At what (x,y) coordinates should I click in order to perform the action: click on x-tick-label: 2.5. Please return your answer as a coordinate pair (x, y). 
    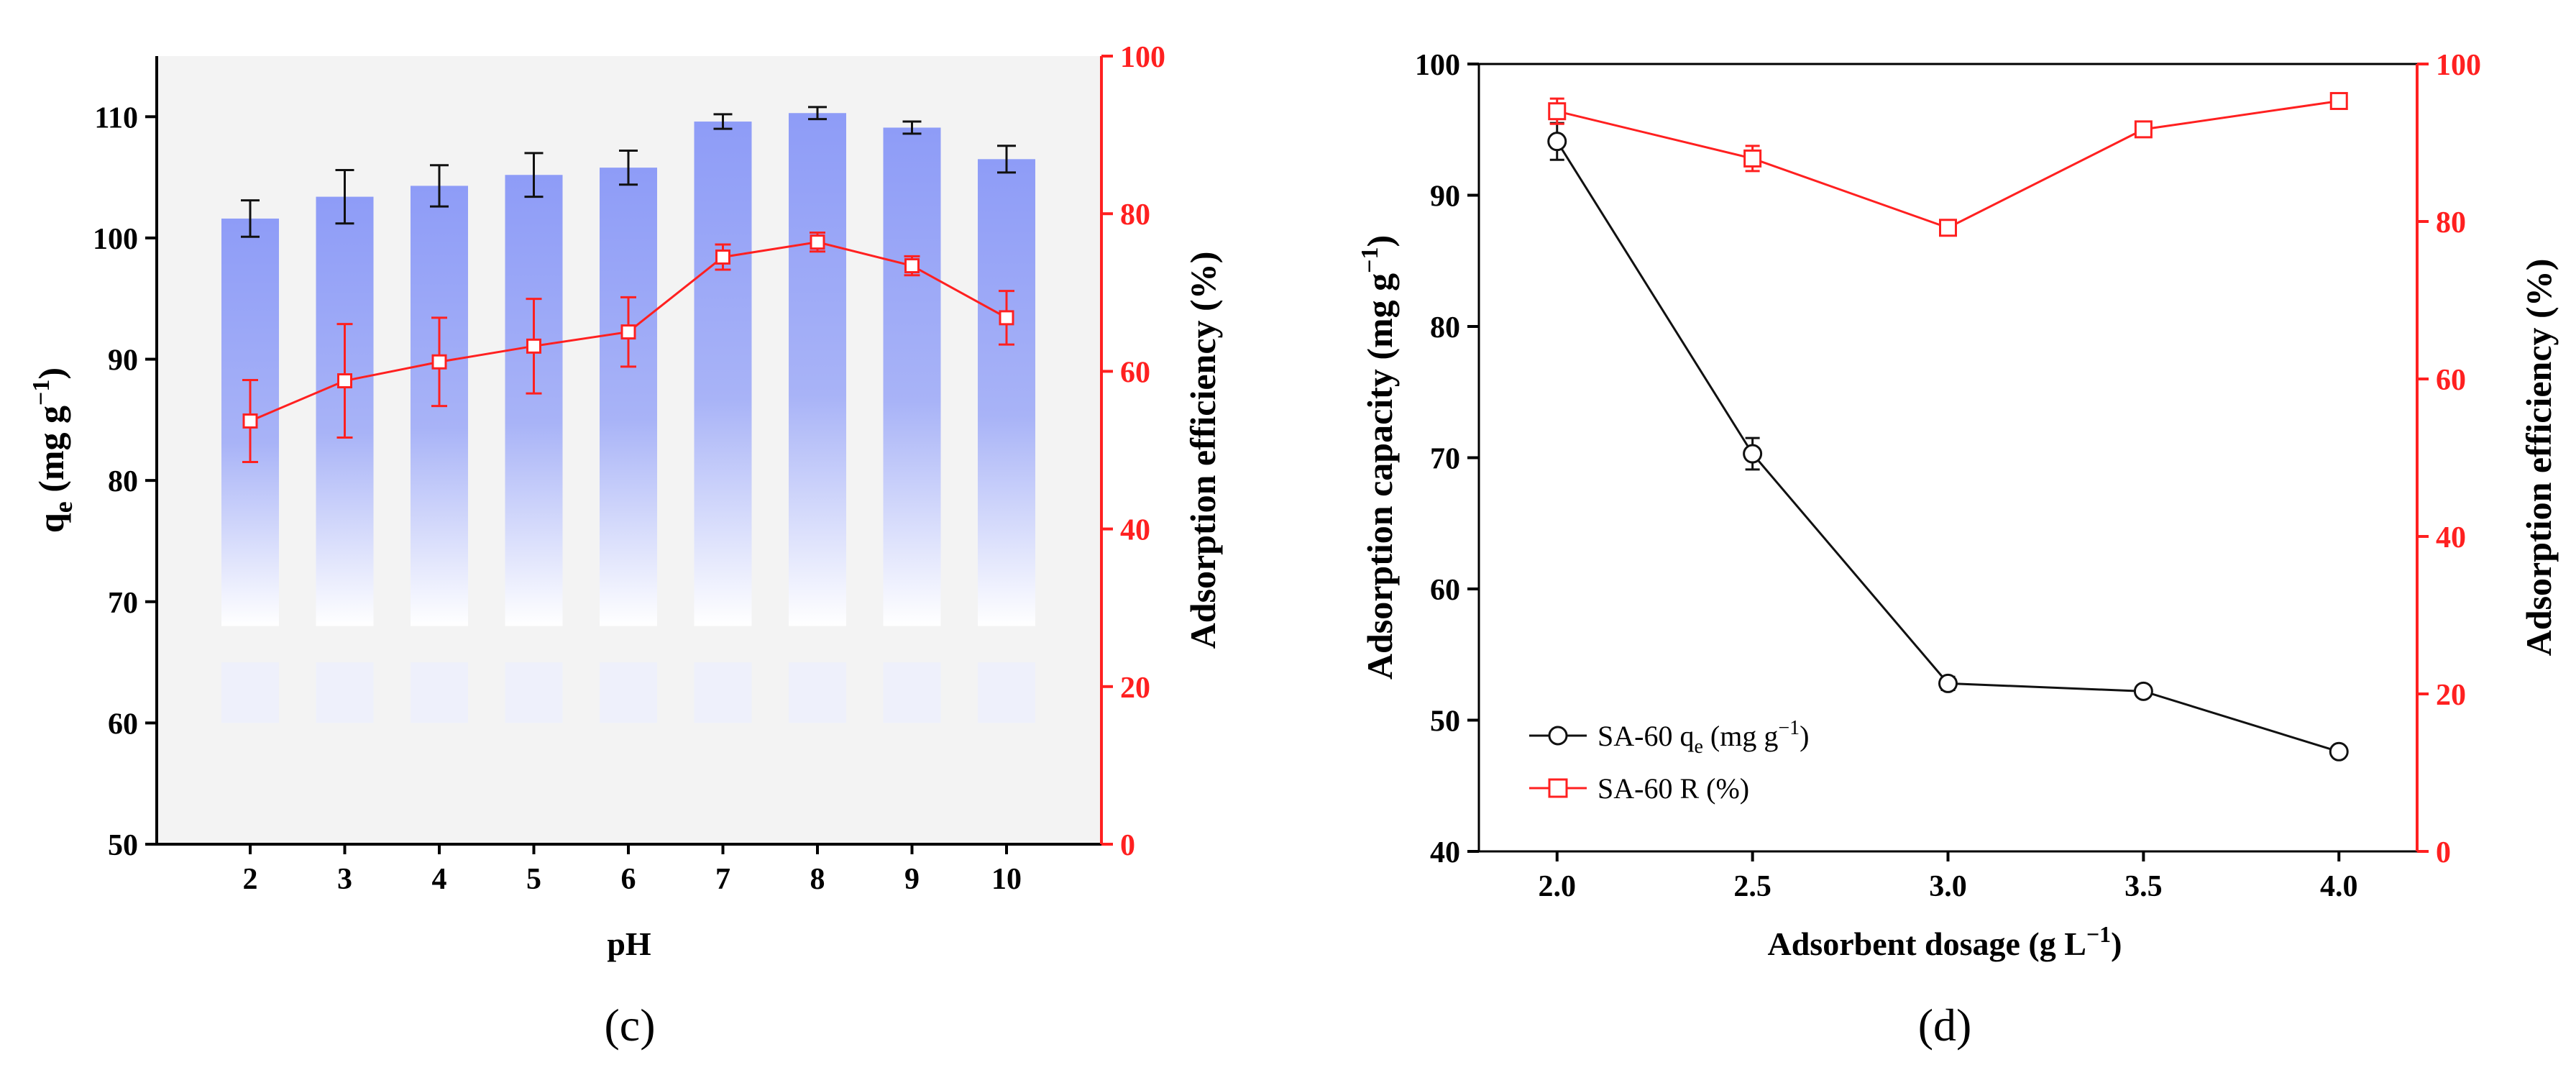
    Looking at the image, I should click on (1752, 887).